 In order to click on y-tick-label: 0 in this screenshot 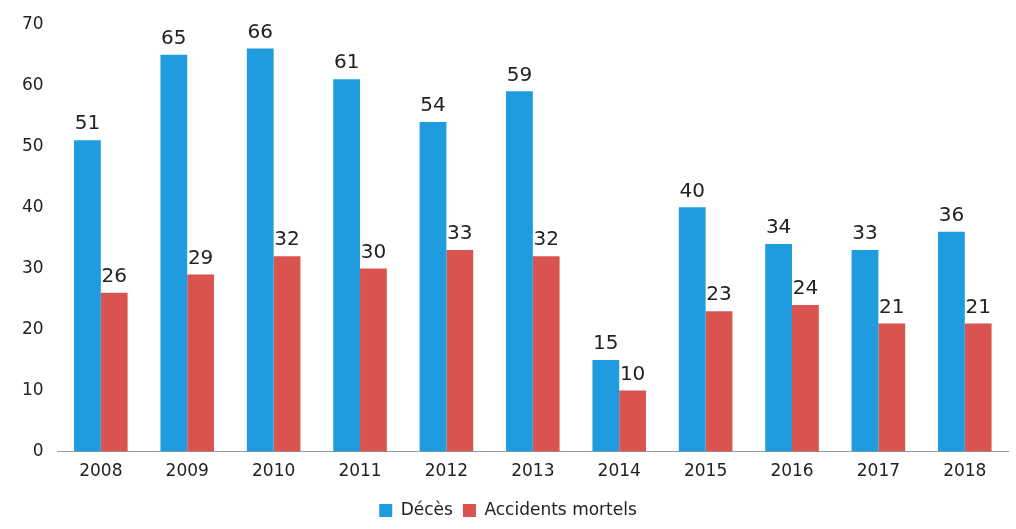, I will do `click(38, 450)`.